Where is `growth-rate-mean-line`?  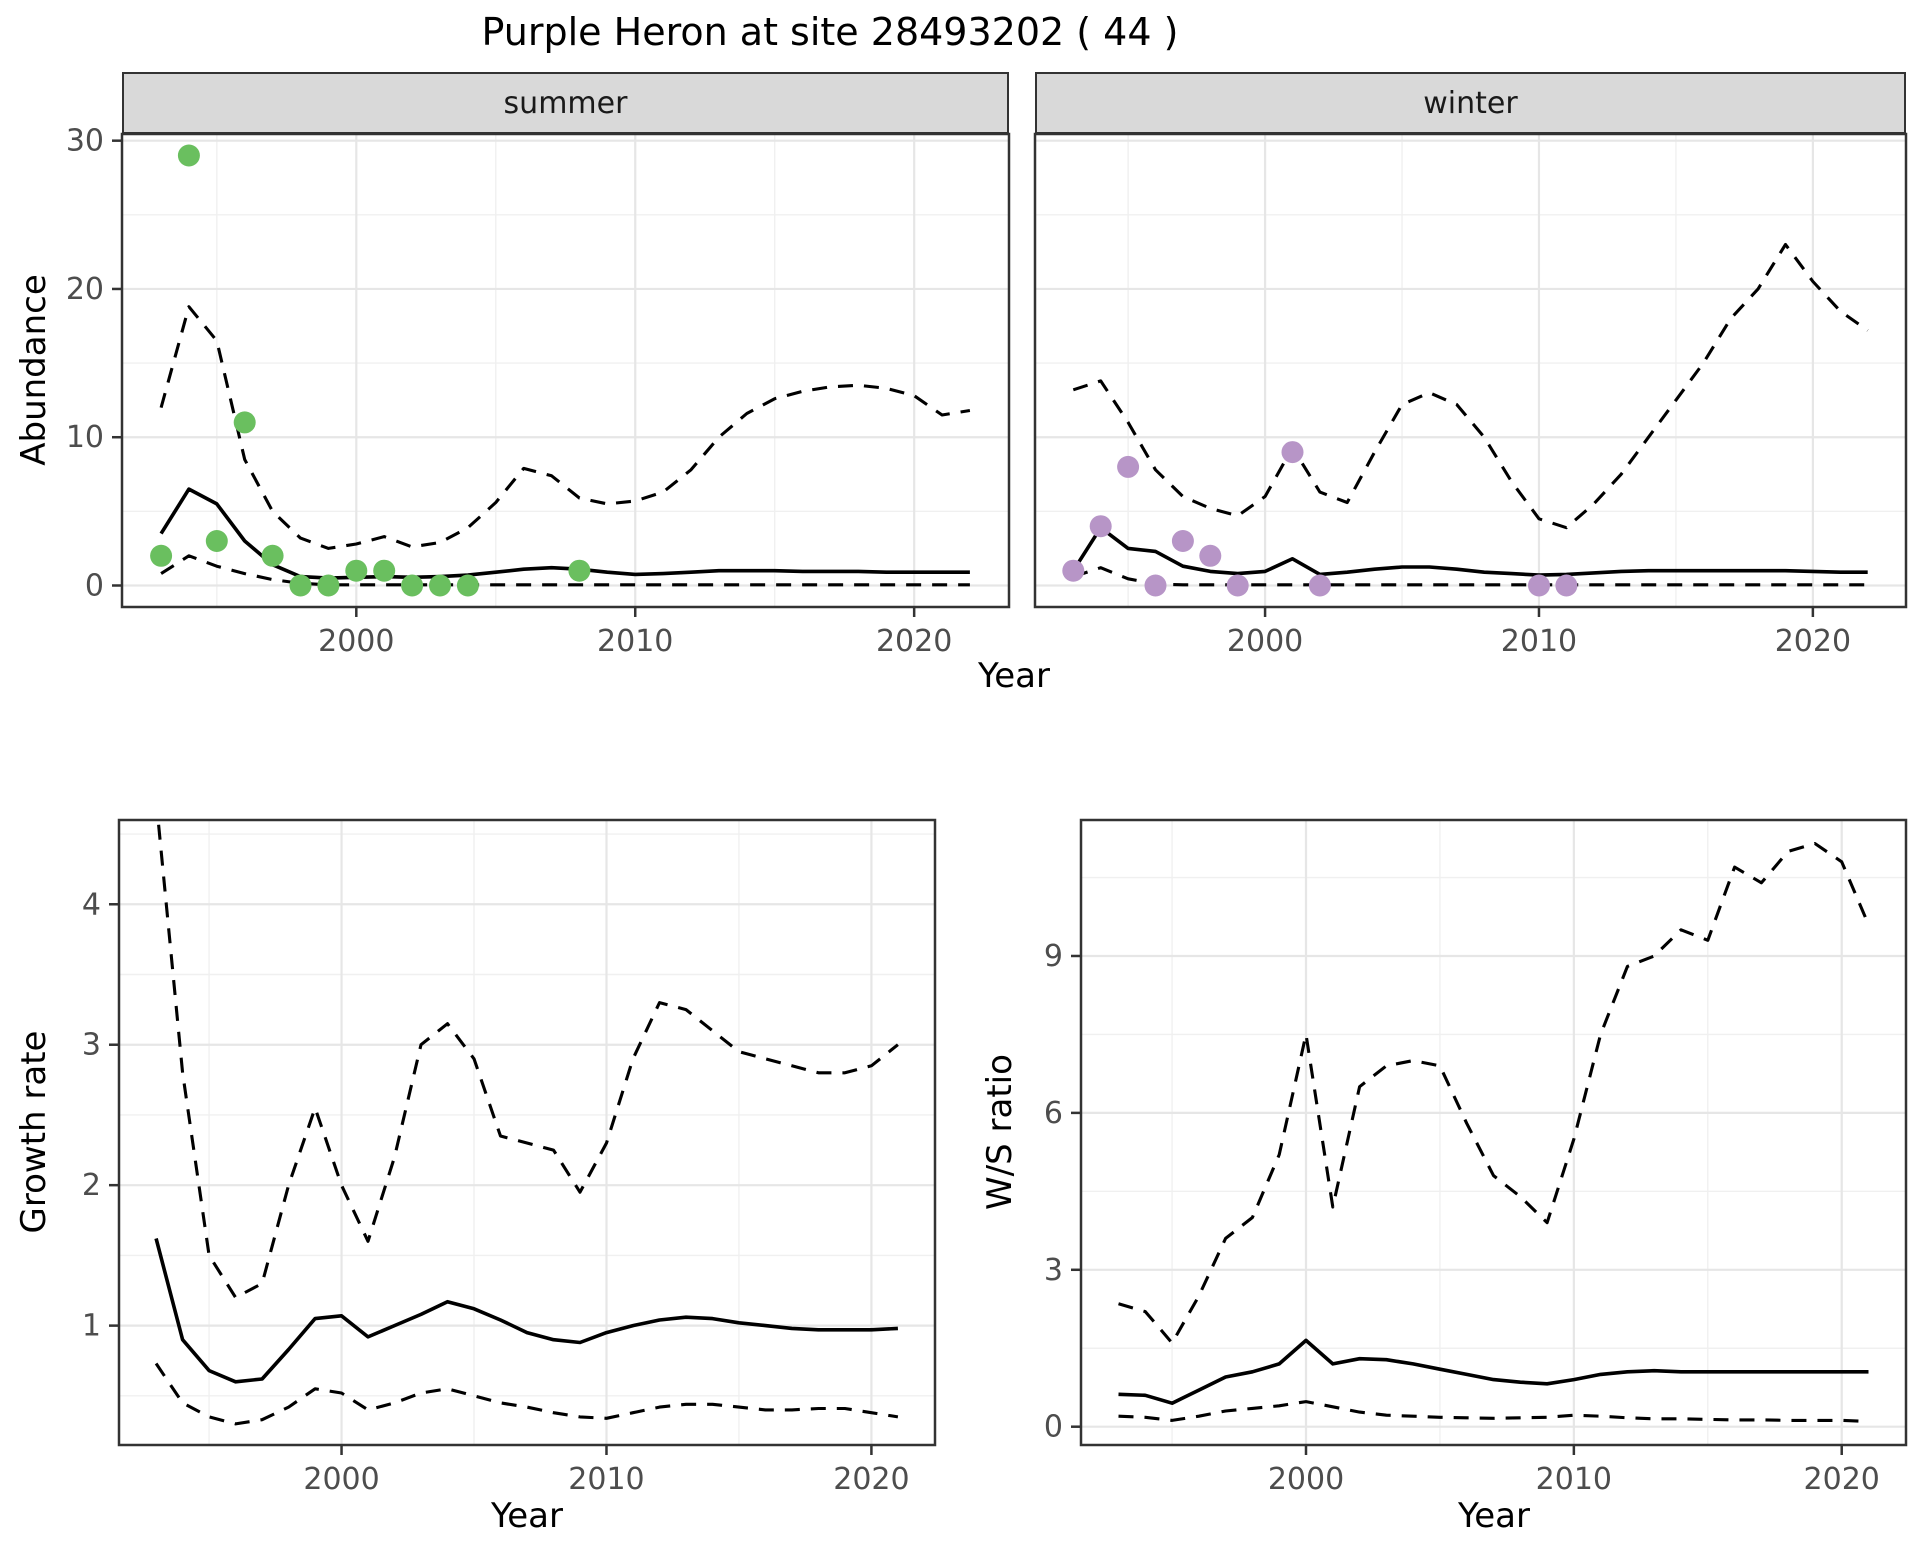 growth-rate-mean-line is located at coordinates (526, 1311).